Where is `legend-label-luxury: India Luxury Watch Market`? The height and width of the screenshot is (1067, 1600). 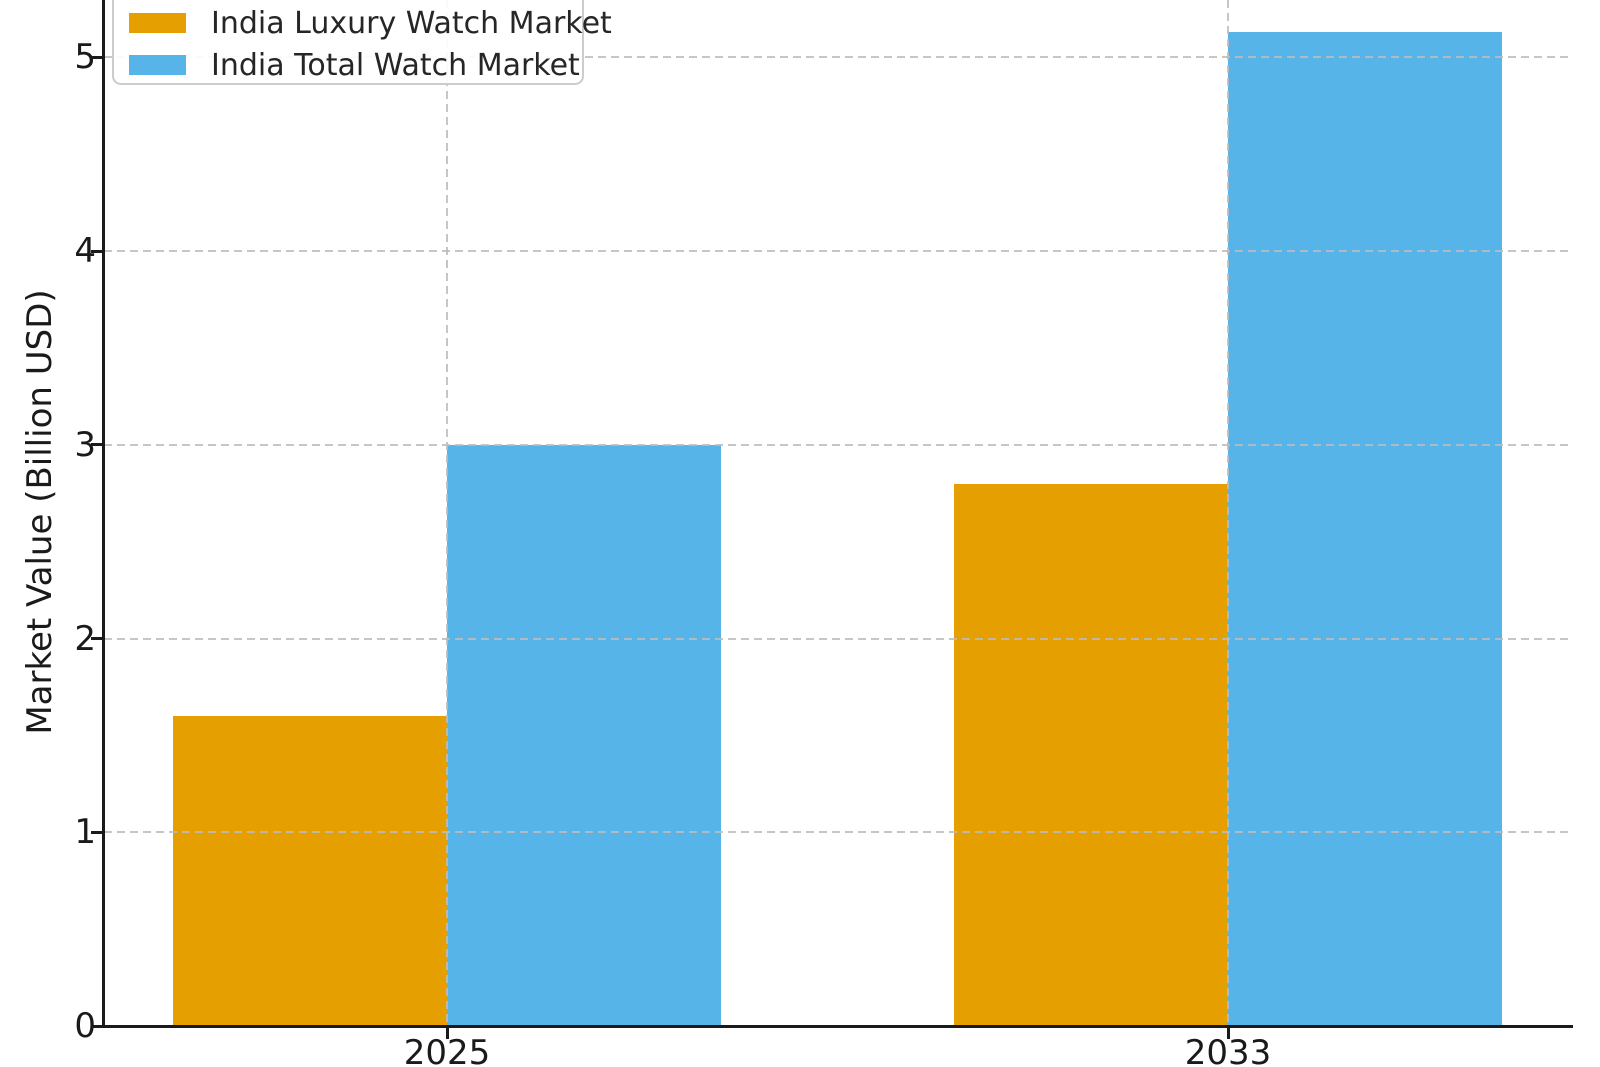
legend-label-luxury: India Luxury Watch Market is located at coordinates (411, 23).